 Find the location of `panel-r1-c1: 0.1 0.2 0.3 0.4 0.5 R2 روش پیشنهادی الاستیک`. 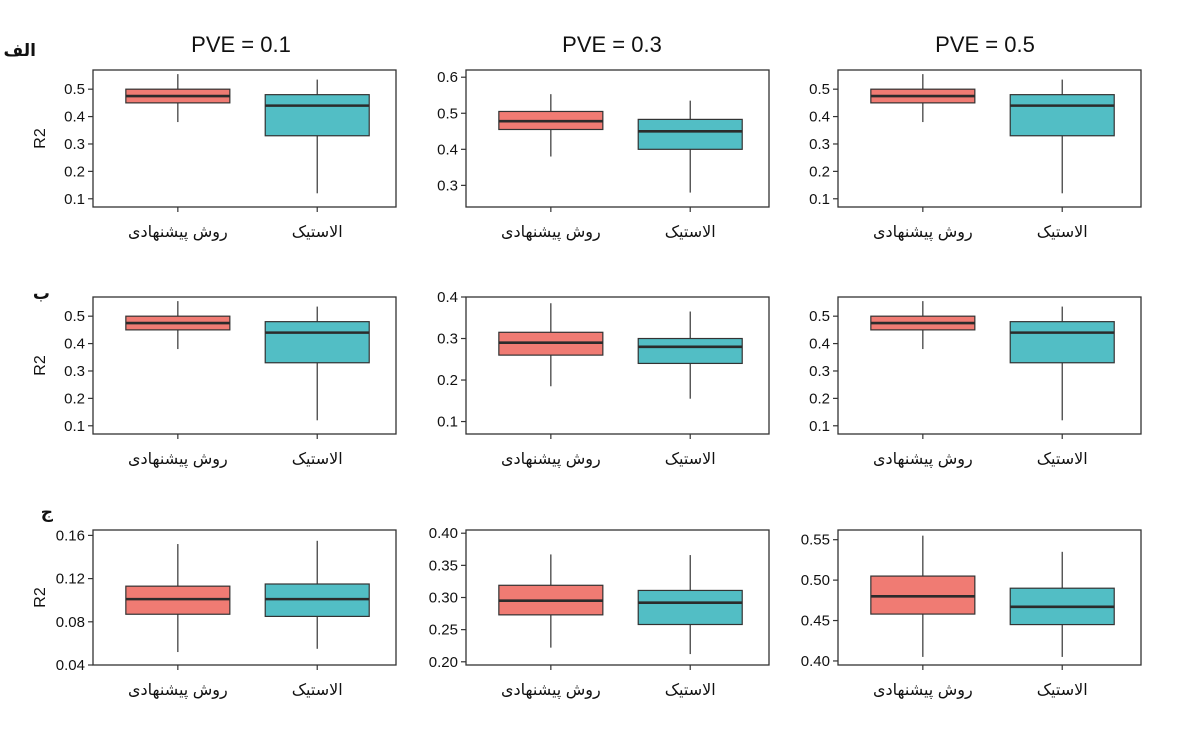

panel-r1-c1: 0.1 0.2 0.3 0.4 0.5 R2 روش پیشنهادی الاستیک is located at coordinates (214, 155).